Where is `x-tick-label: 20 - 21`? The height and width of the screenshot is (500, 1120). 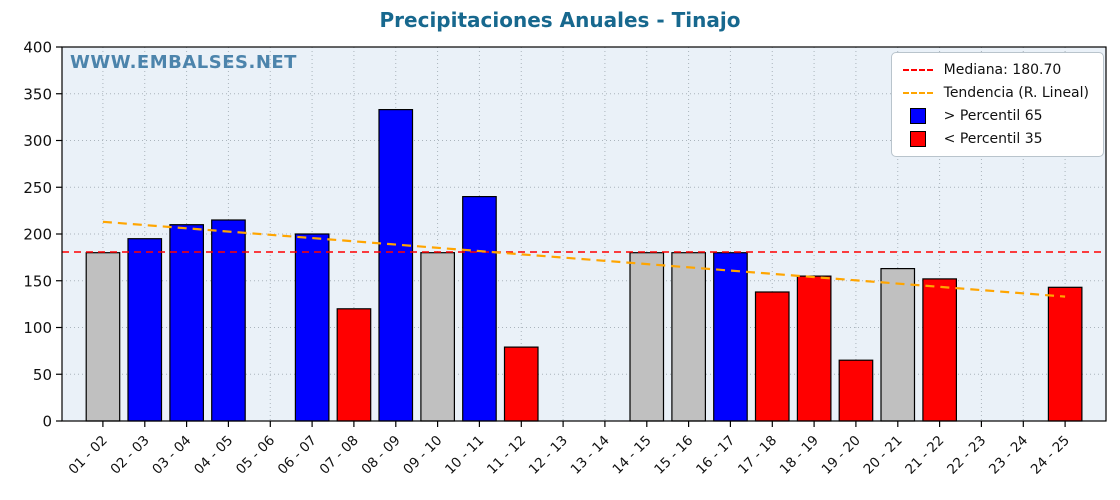 x-tick-label: 20 - 21 is located at coordinates (883, 455).